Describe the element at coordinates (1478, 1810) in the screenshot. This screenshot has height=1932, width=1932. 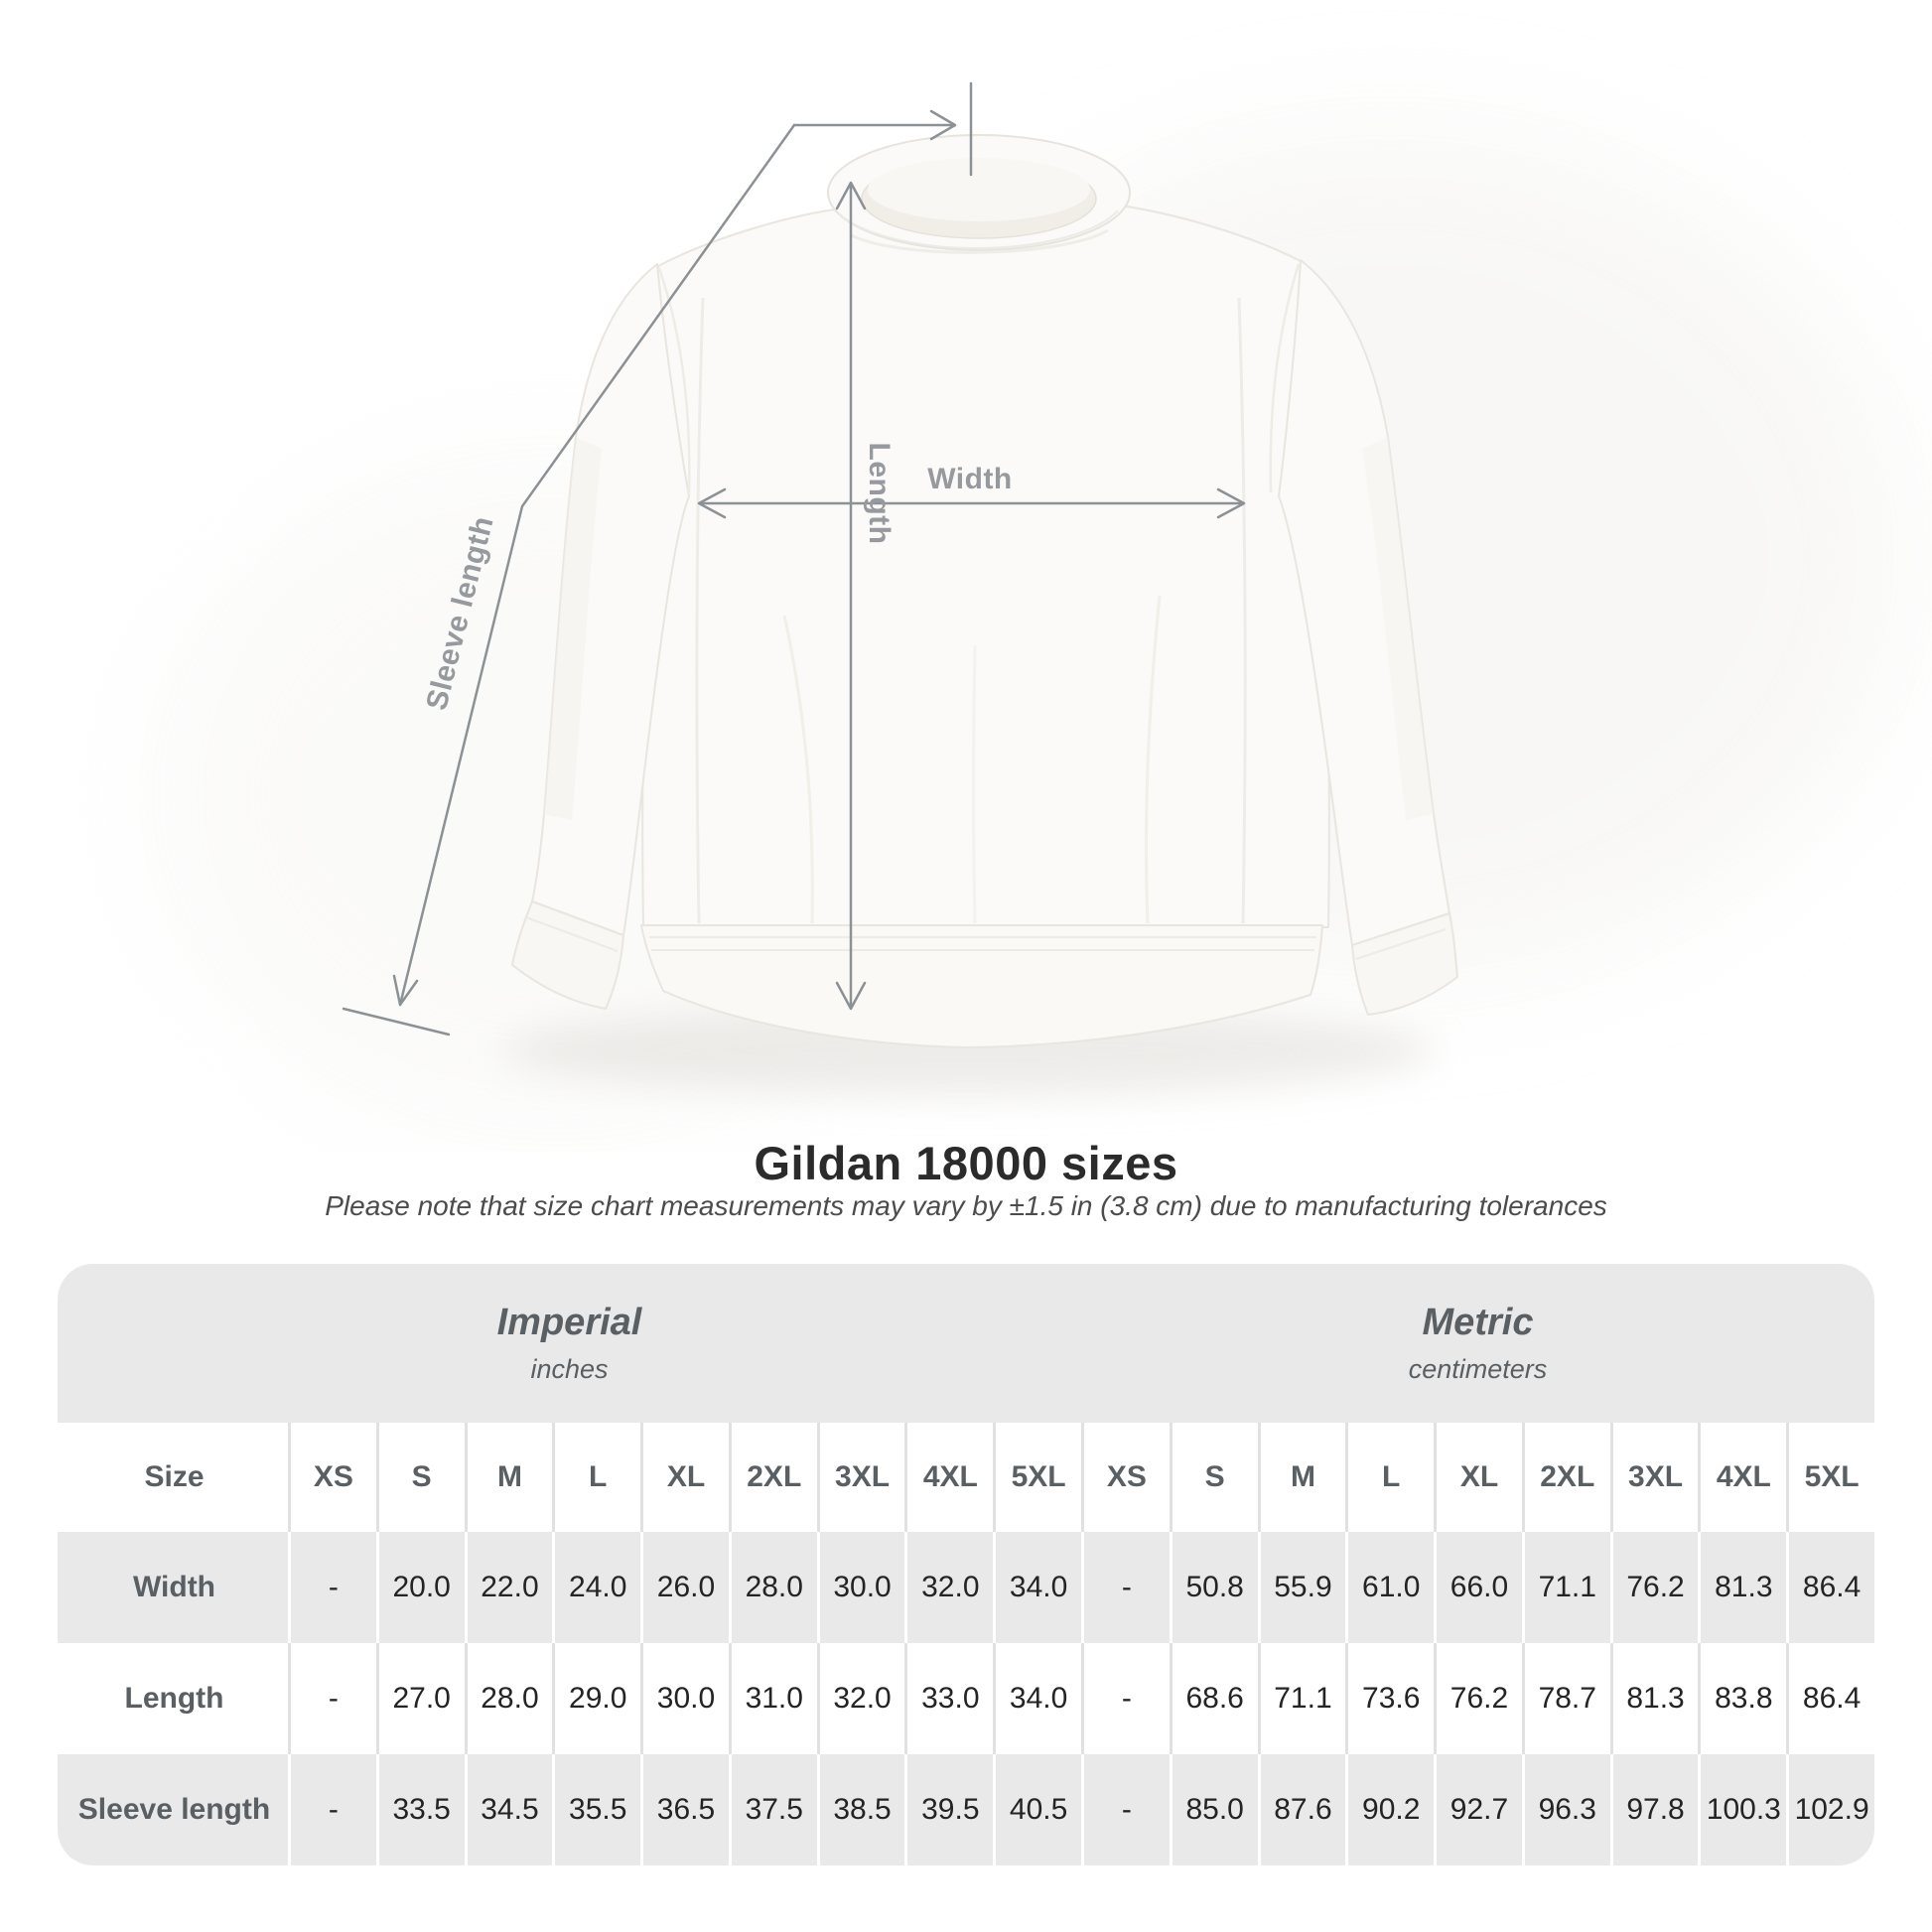
I see `metric-value-cell: 92.7` at that location.